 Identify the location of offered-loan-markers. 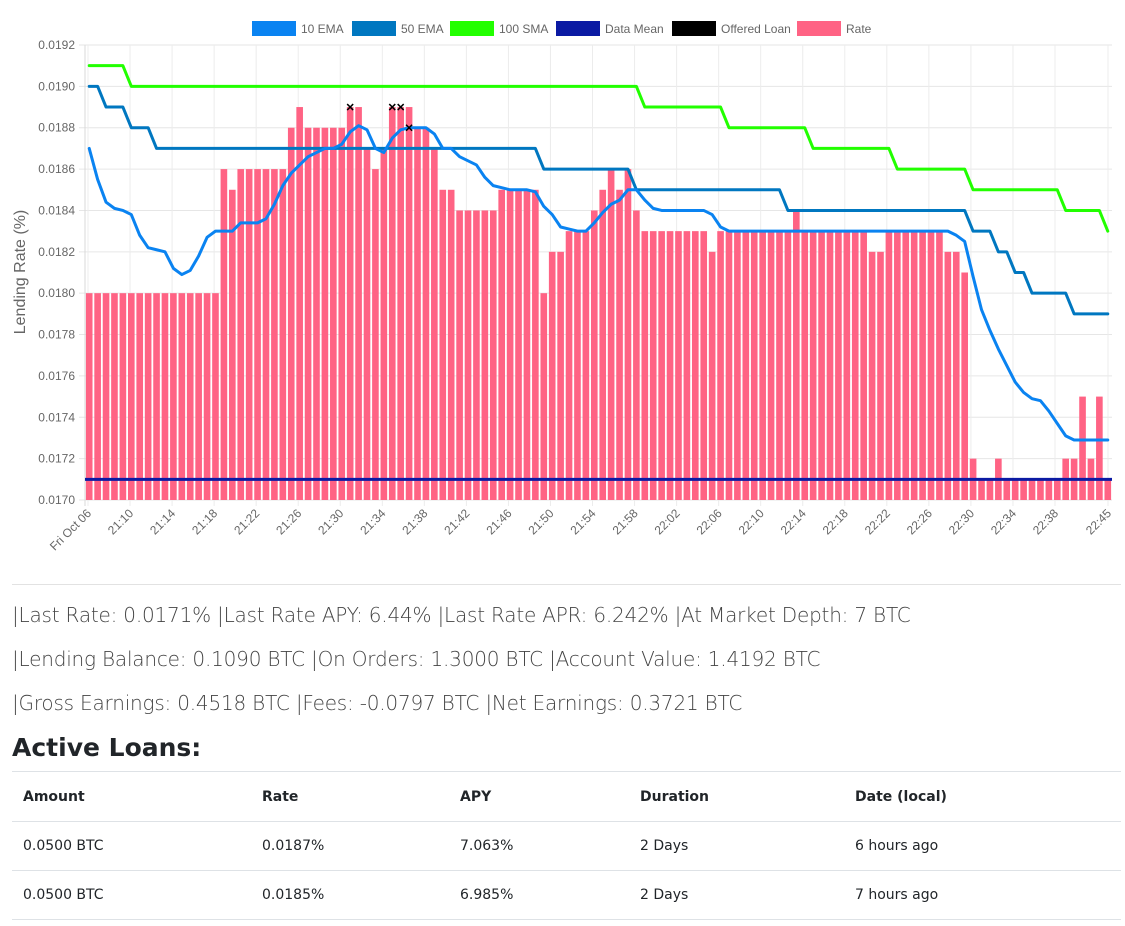
(379, 117).